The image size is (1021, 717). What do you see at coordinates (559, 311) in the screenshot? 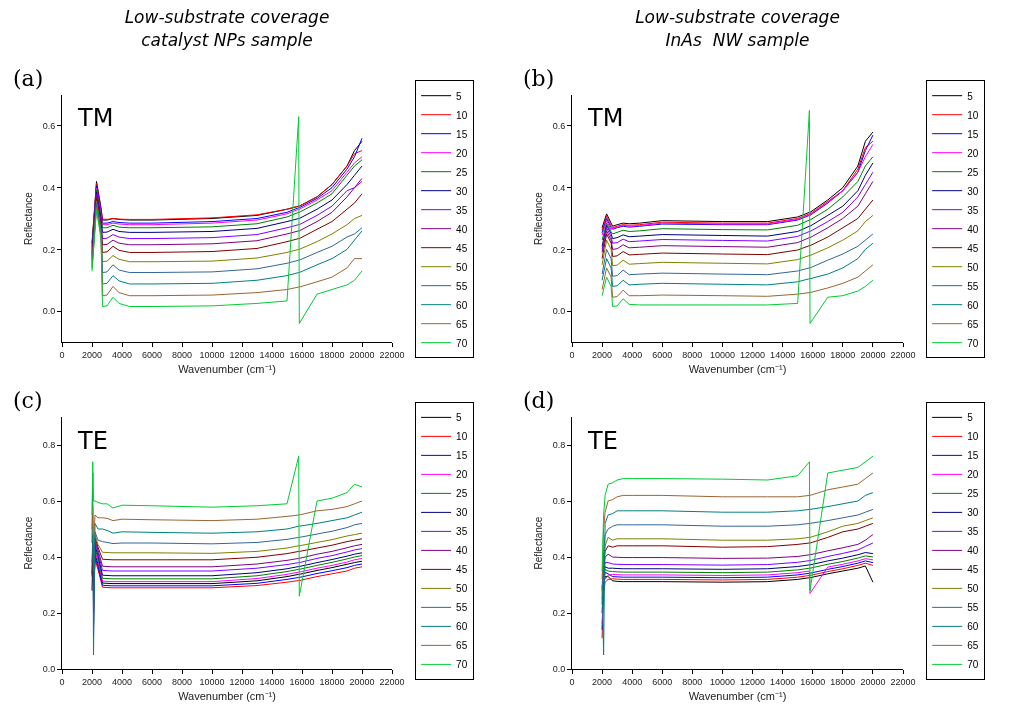
I see `y-tick-label: 0.0` at bounding box center [559, 311].